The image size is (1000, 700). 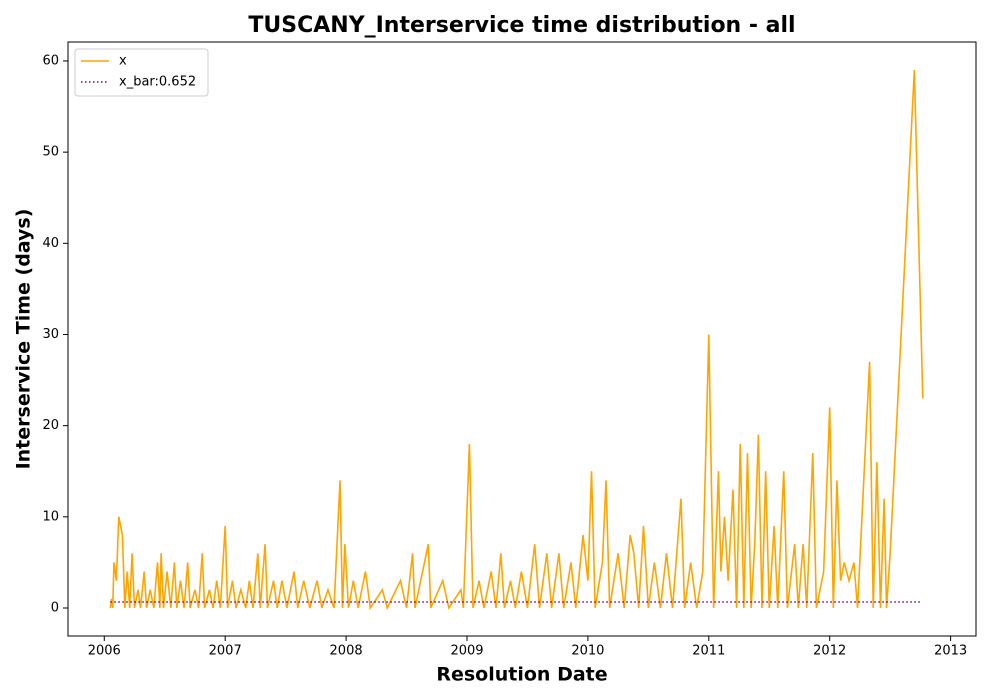 I want to click on x-tick-label: 2009, so click(x=466, y=651).